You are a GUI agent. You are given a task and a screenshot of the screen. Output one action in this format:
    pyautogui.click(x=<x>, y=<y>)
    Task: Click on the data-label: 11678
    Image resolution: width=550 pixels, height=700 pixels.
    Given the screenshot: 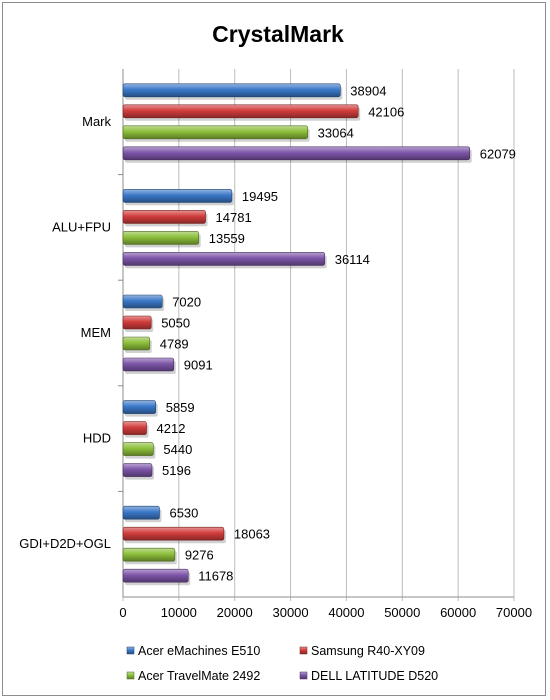 What is the action you would take?
    pyautogui.click(x=215, y=576)
    